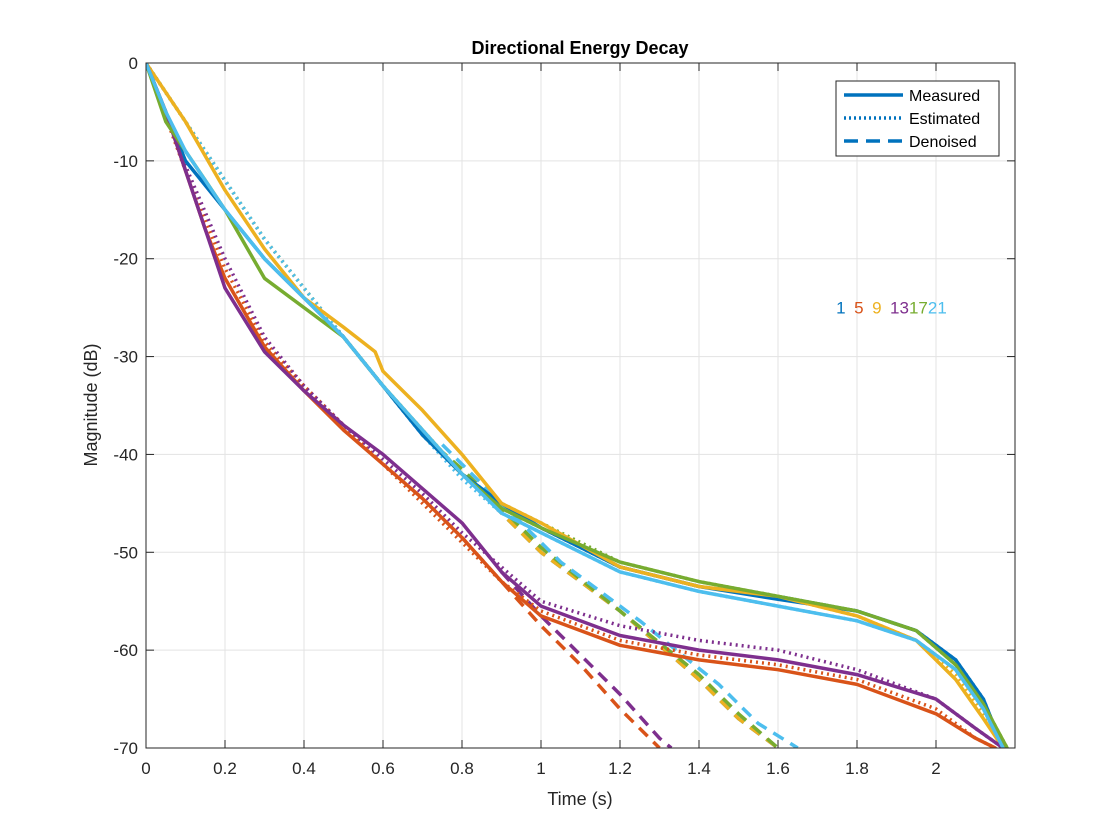 This screenshot has width=1120, height=840. Describe the element at coordinates (857, 768) in the screenshot. I see `x-tick-label: 1.8` at that location.